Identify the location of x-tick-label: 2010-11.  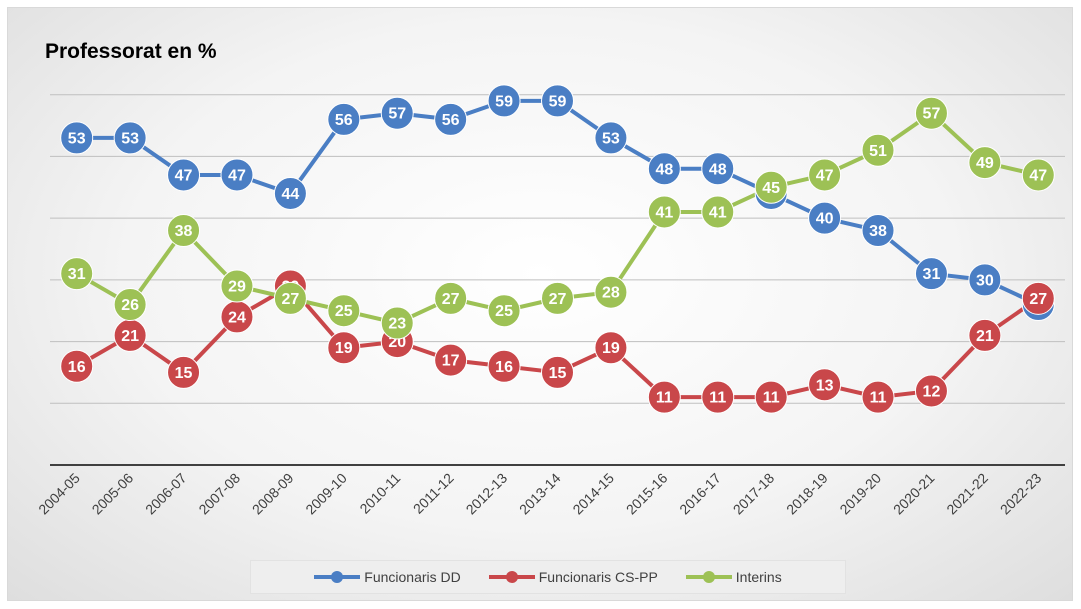
(379, 493).